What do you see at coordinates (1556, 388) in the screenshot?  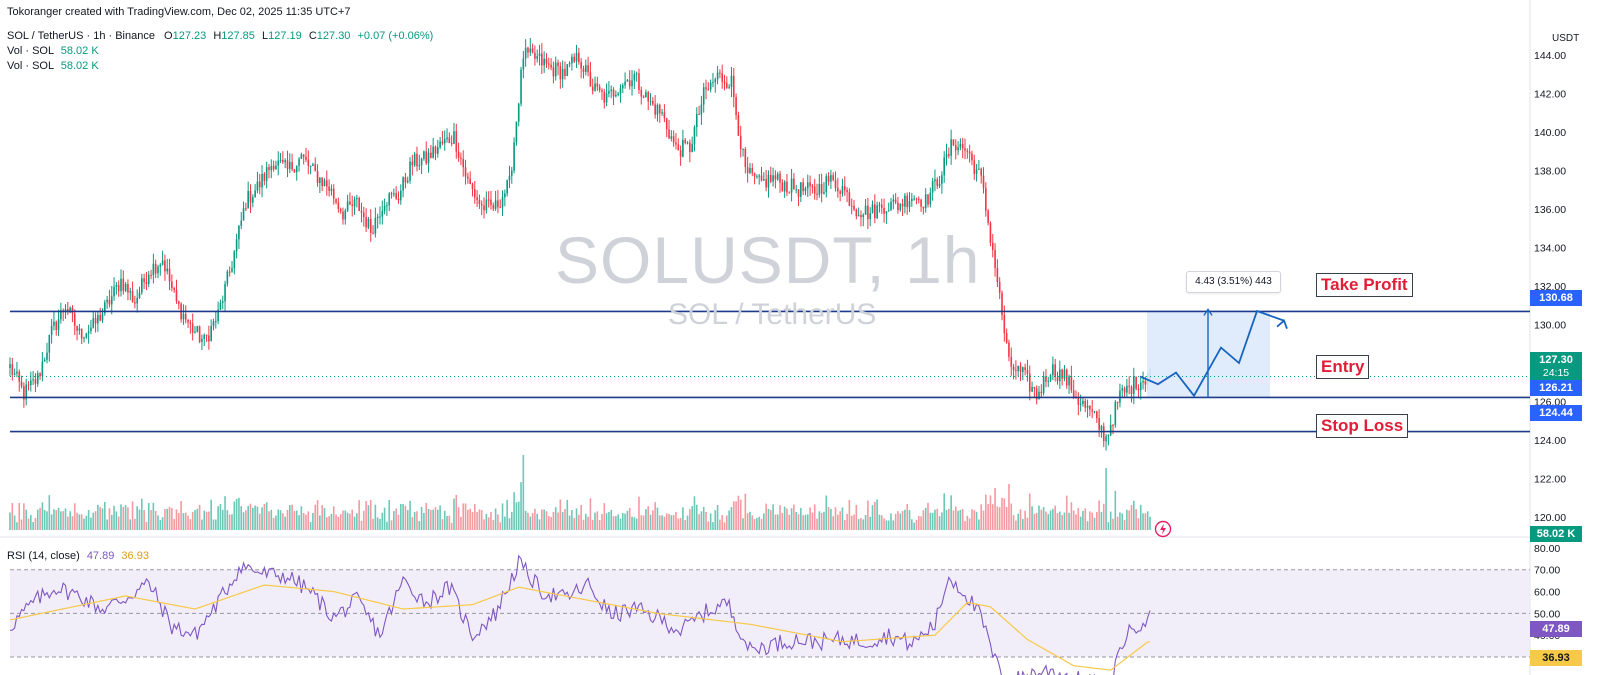 I see `entry-price-tag: 126.21` at bounding box center [1556, 388].